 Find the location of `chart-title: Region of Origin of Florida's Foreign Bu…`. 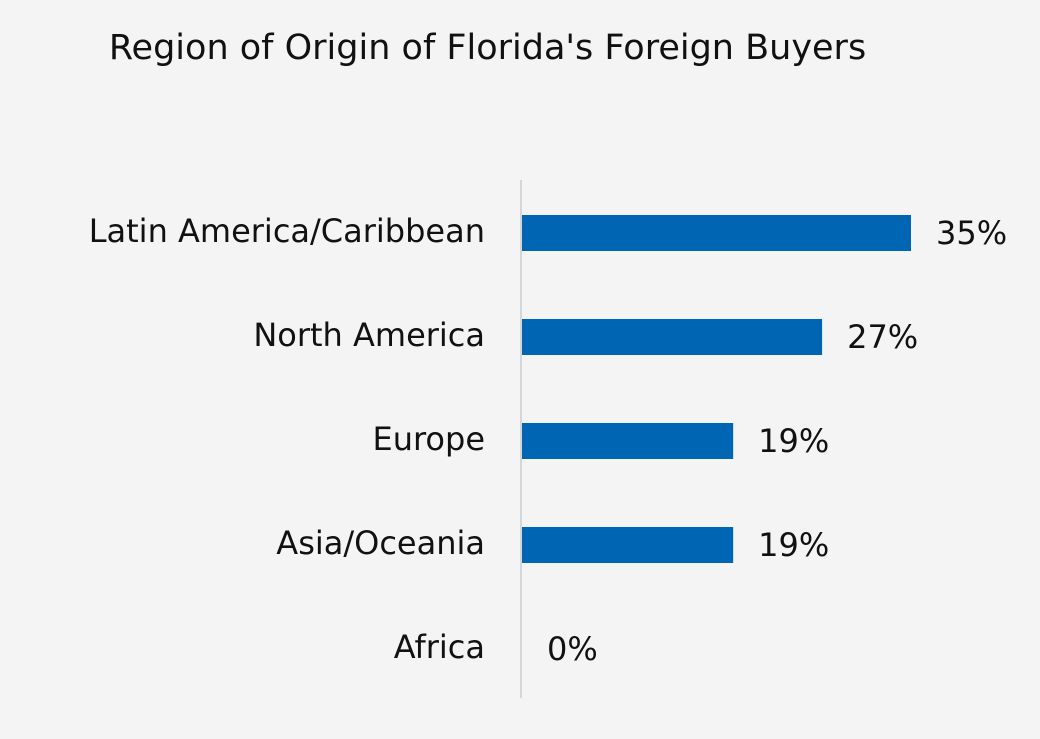

chart-title: Region of Origin of Florida's Foreign Bu… is located at coordinates (487, 48).